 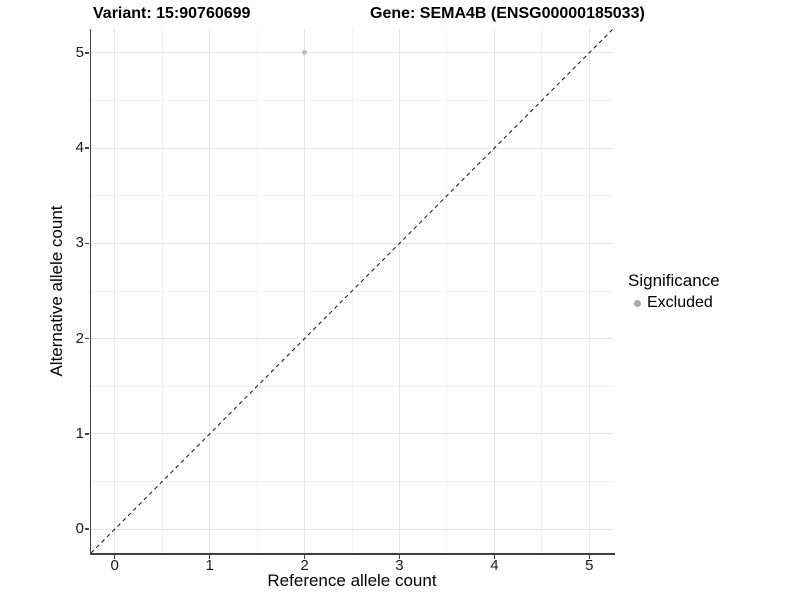 I want to click on x-tick-label: 5, so click(x=589, y=565).